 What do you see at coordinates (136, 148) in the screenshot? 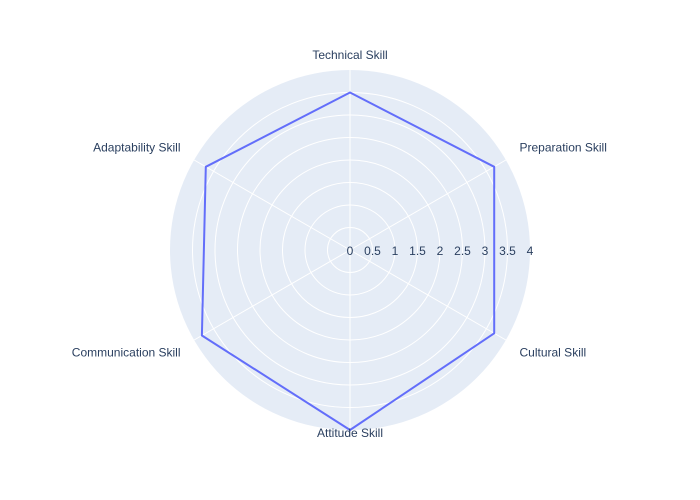
I see `category-label: Adaptability Skill` at bounding box center [136, 148].